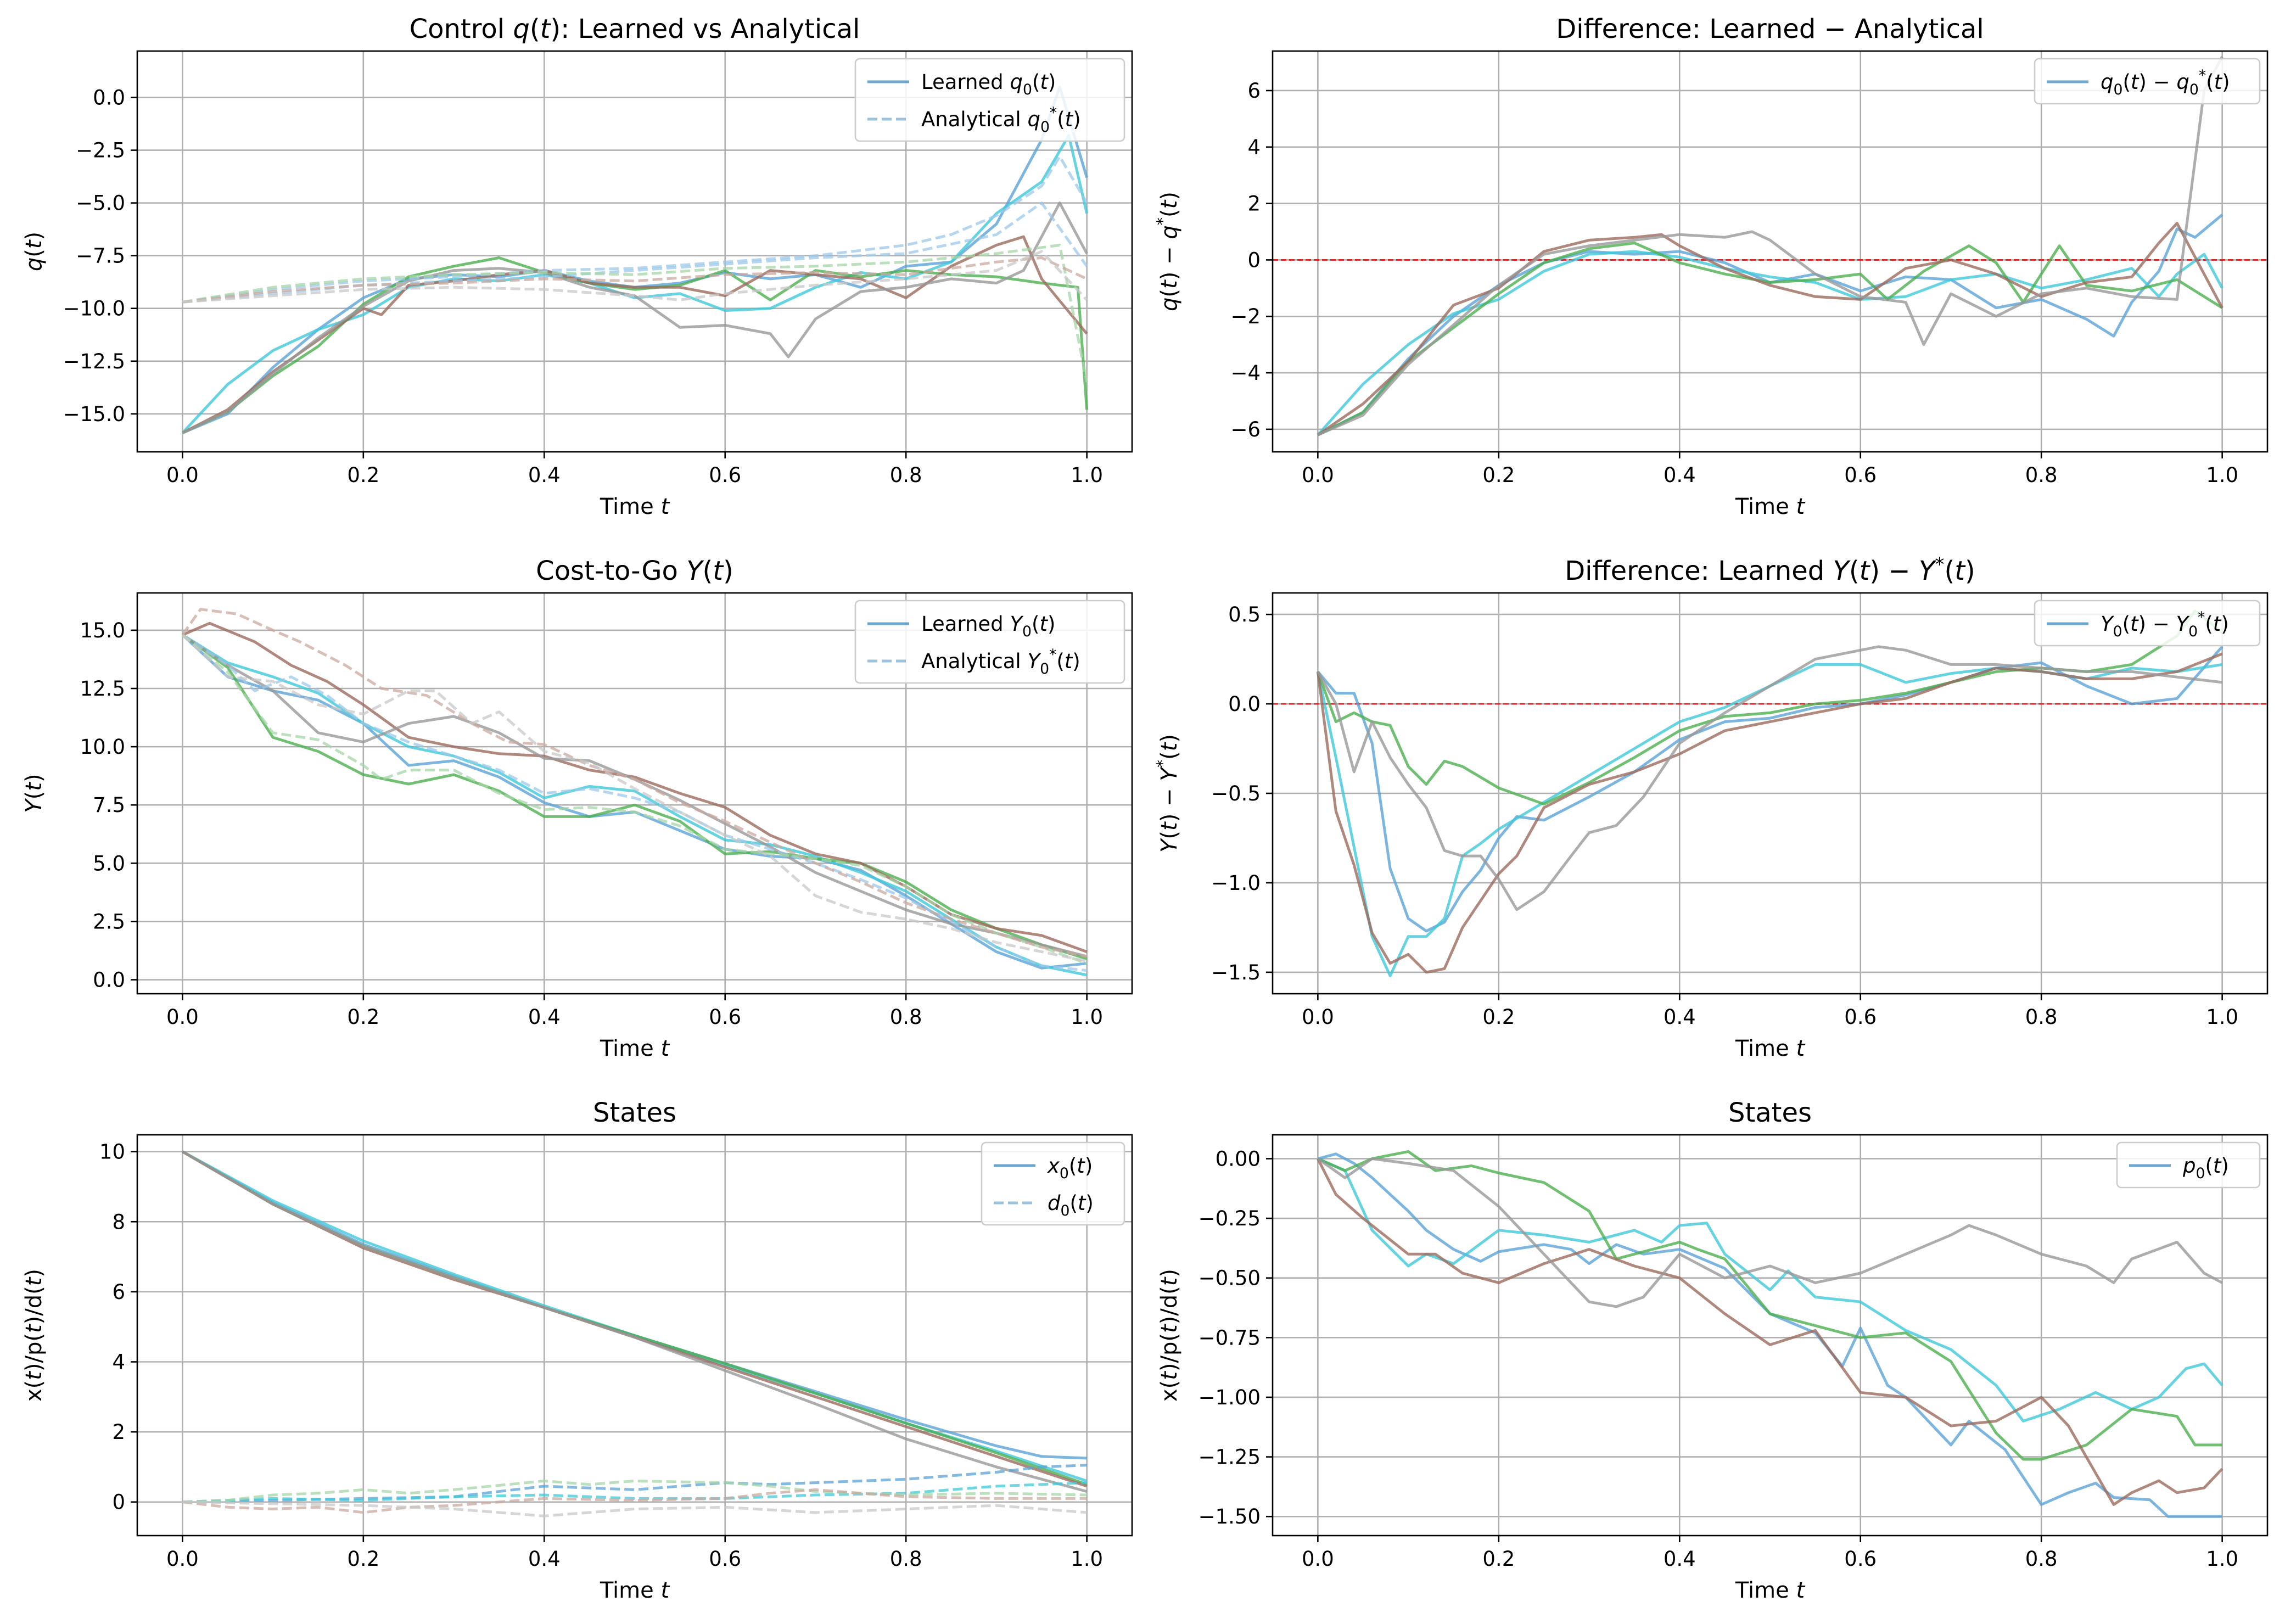 Image resolution: width=2285 pixels, height=1624 pixels. I want to click on legend: q0(t) − q0*(t), so click(2147, 81).